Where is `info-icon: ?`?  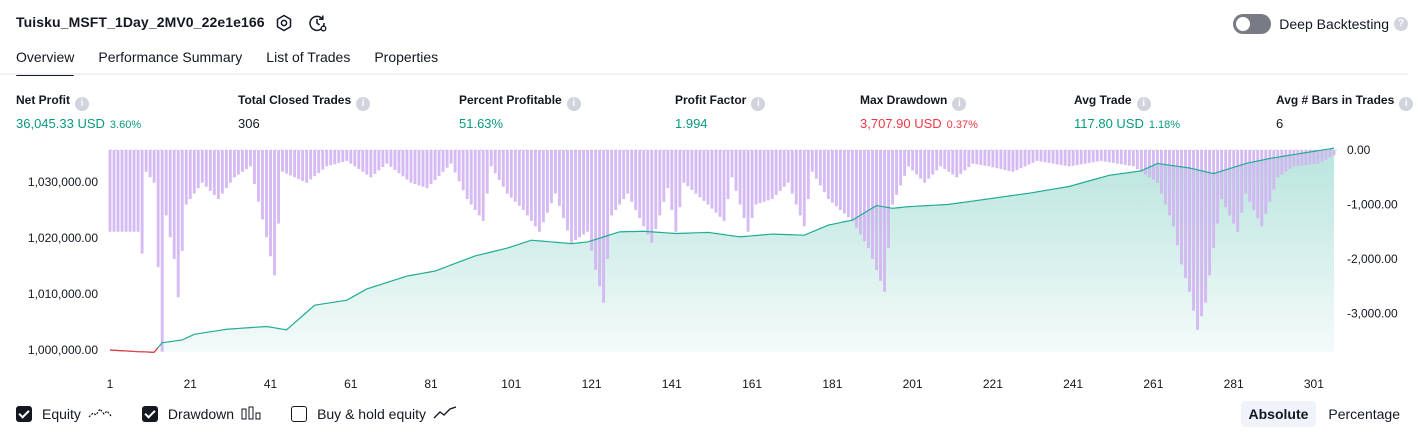 info-icon: ? is located at coordinates (1401, 24).